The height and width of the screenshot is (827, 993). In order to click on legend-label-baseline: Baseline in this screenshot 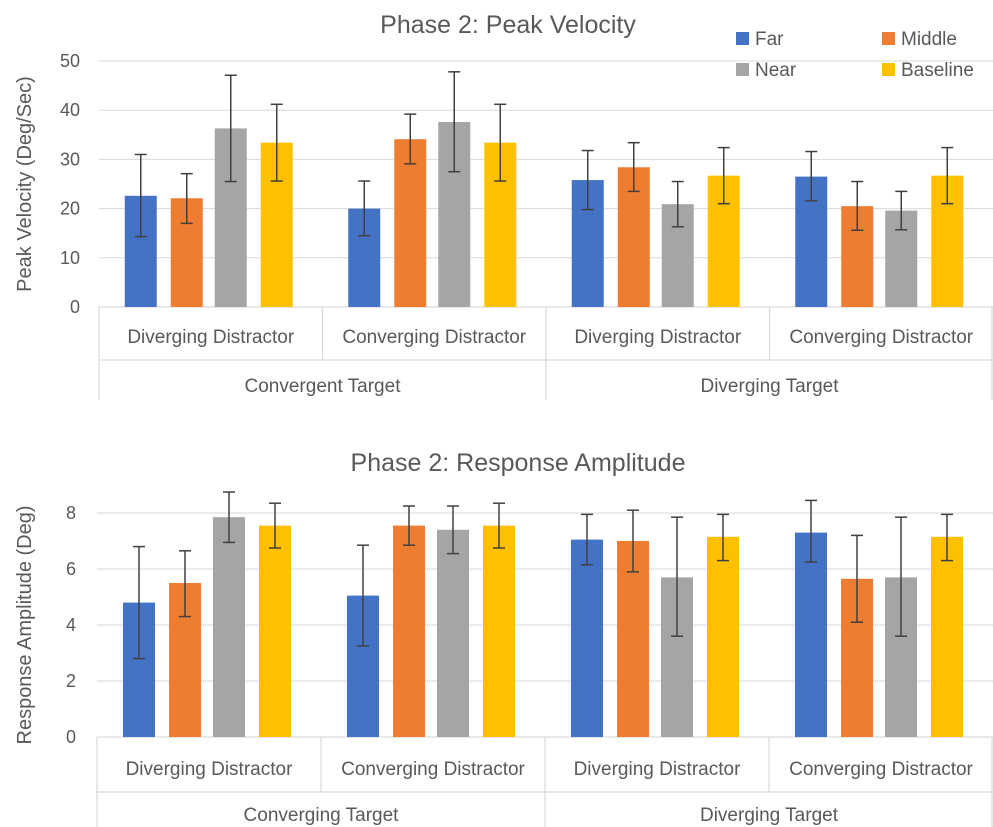, I will do `click(937, 70)`.